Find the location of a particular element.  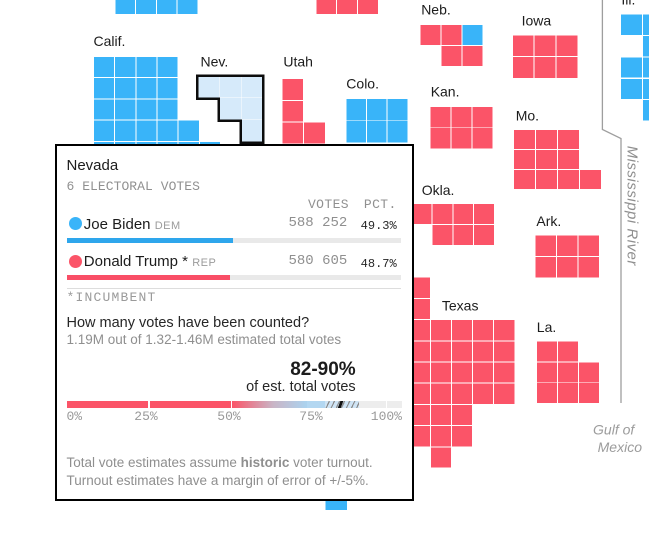

svg-text: Texas is located at coordinates (460, 306).